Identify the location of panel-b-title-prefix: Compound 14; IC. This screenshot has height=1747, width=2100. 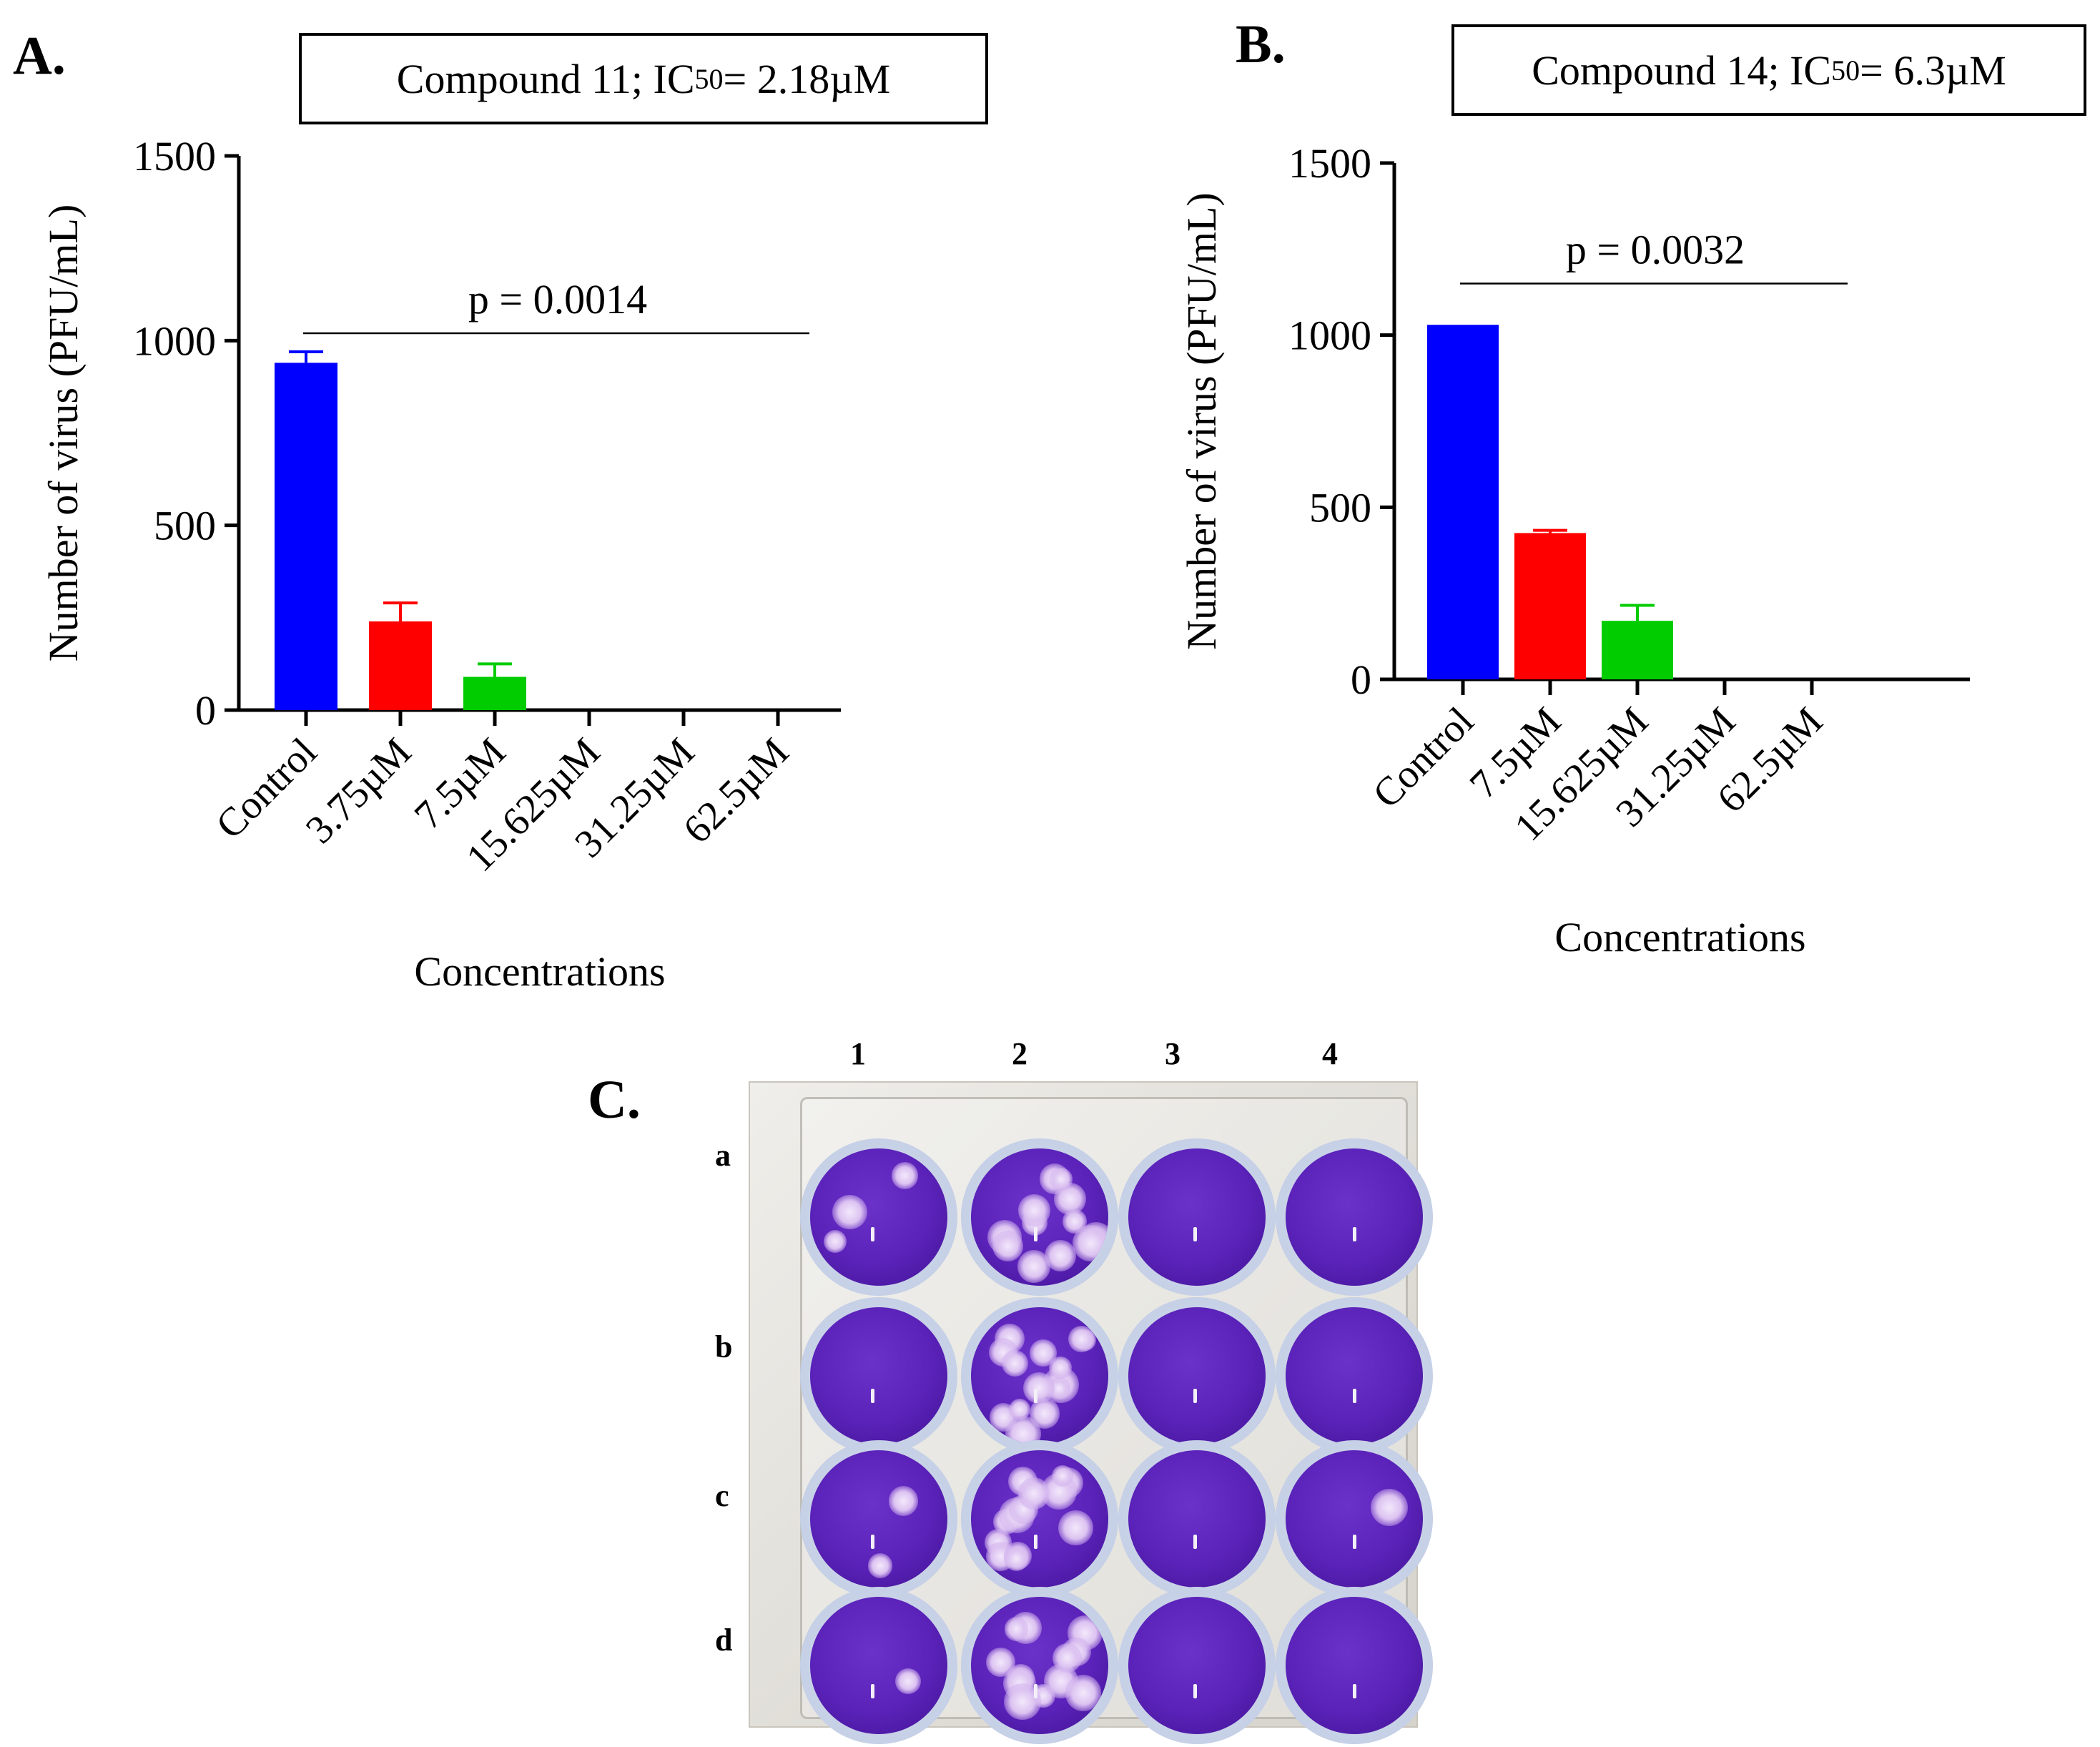
(1682, 70).